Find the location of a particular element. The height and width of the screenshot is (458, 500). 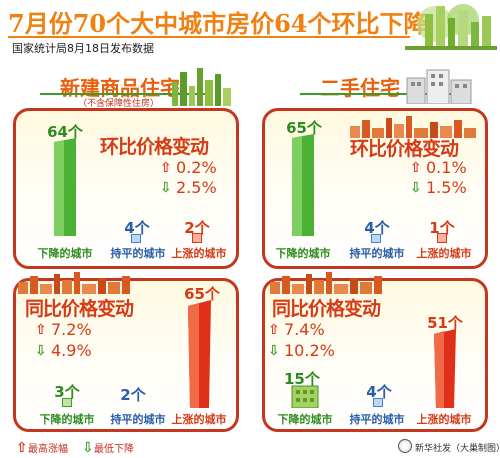

legend: ⇧最高涨幅 ⇩最低下降 is located at coordinates (75, 448).